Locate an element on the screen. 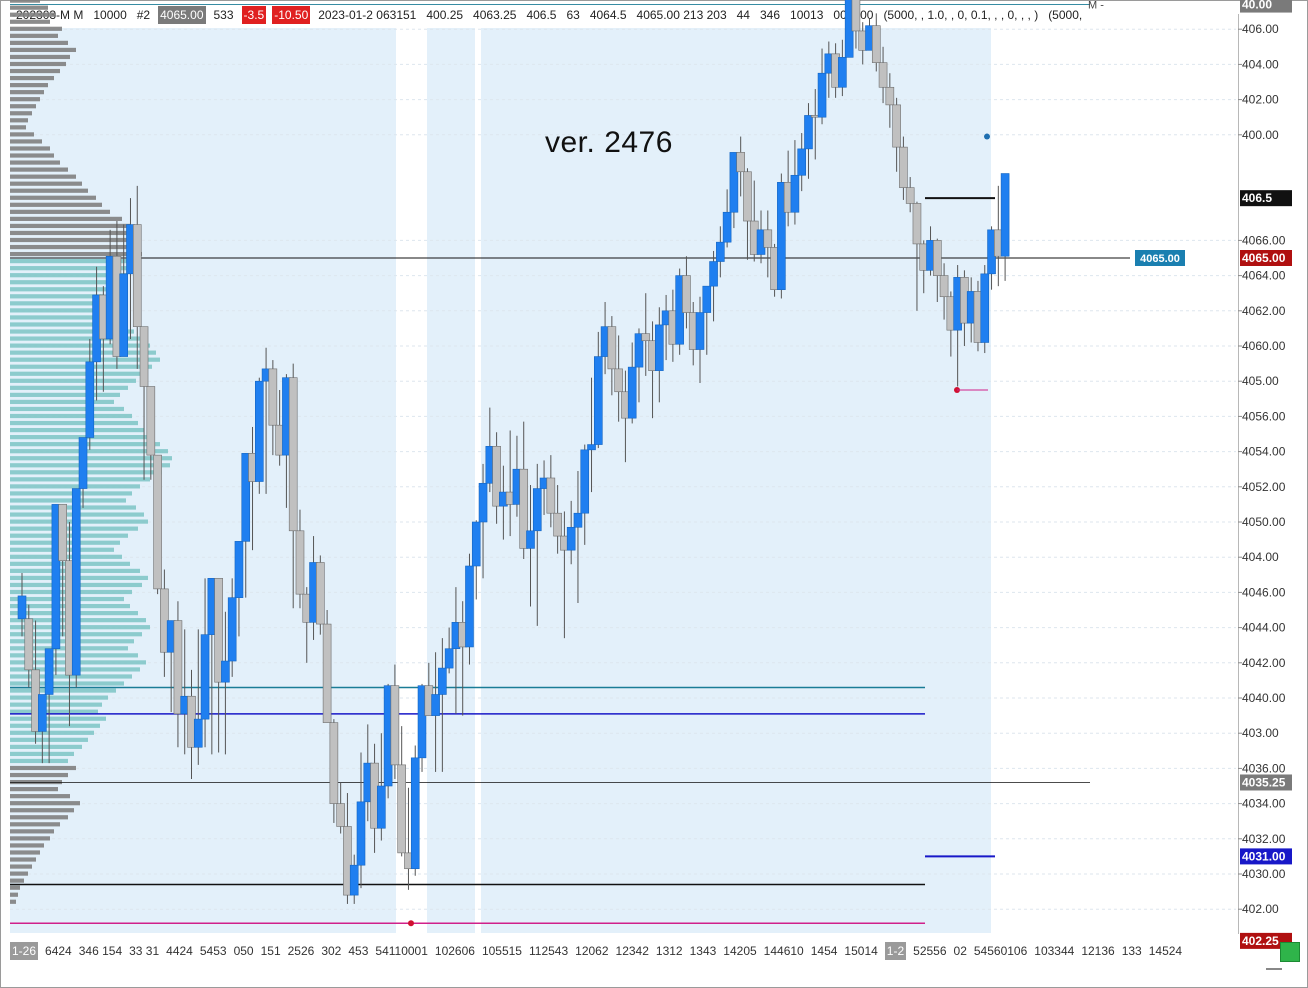 This screenshot has width=1308, height=988. header-field-3: 4065.00 is located at coordinates (182, 15).